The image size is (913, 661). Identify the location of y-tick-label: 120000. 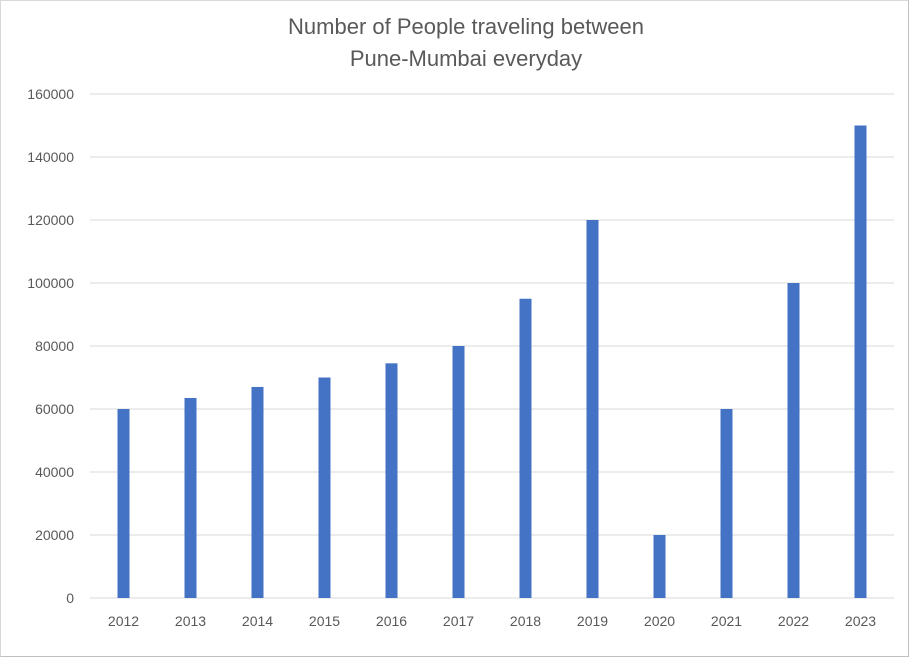
(50, 220).